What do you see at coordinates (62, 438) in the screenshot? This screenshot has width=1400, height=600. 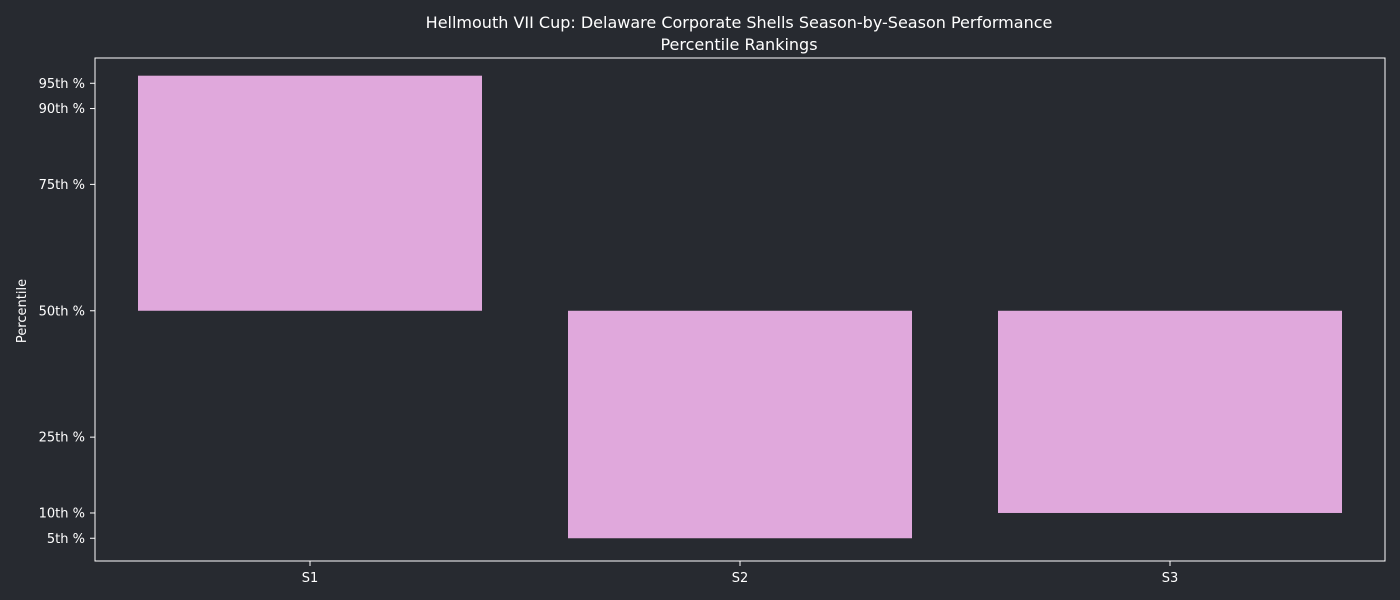 I see `y-tick-label: 25th %` at bounding box center [62, 438].